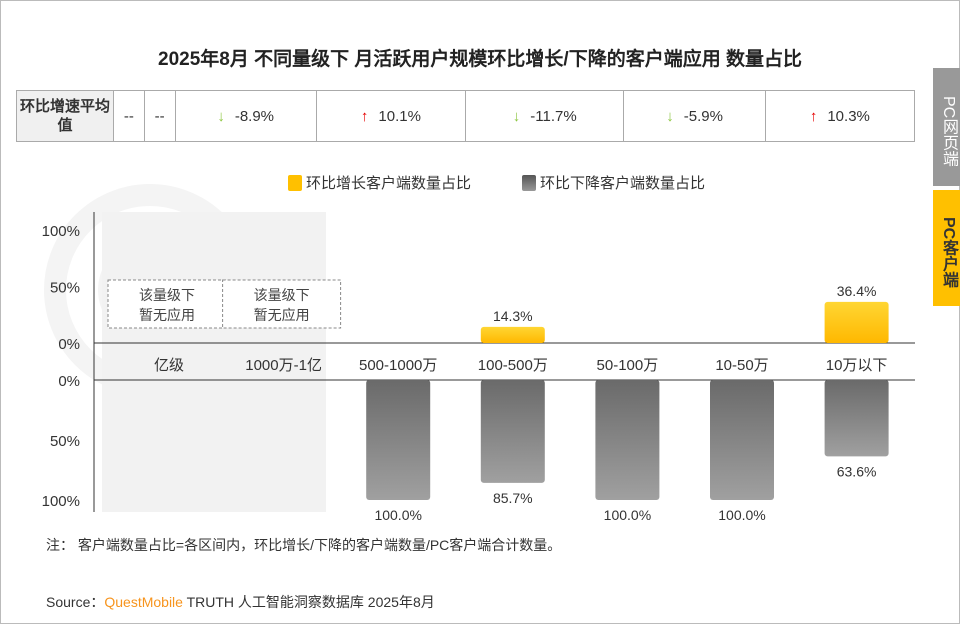  What do you see at coordinates (61, 231) in the screenshot?
I see `y-tick-upper: 100%` at bounding box center [61, 231].